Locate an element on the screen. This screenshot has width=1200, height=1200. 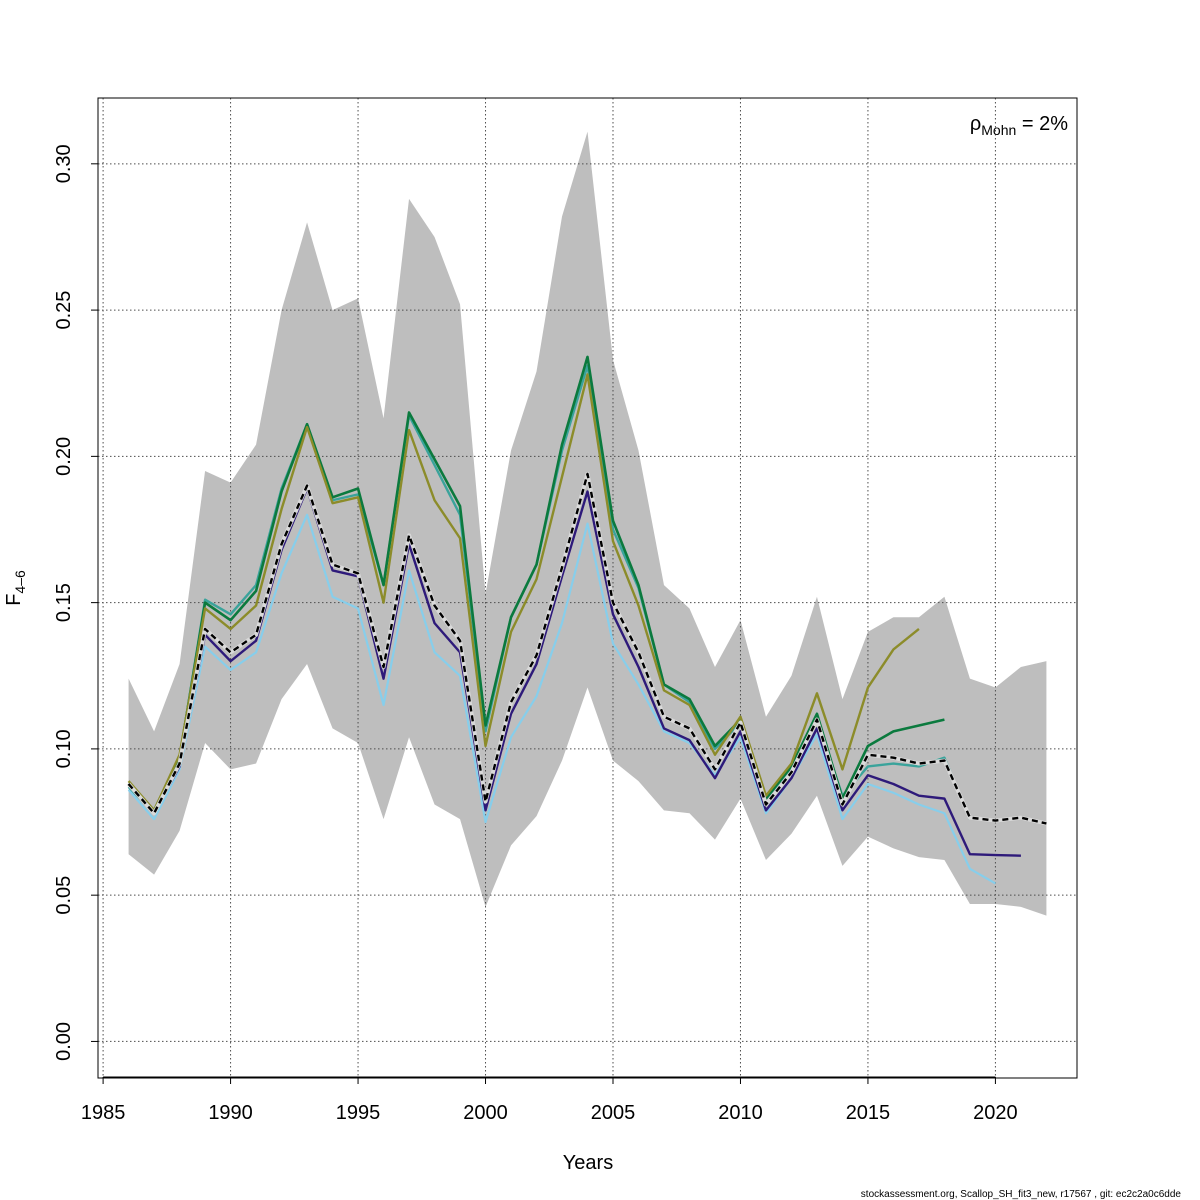
y-tick-label: 0.20 is located at coordinates (64, 456).